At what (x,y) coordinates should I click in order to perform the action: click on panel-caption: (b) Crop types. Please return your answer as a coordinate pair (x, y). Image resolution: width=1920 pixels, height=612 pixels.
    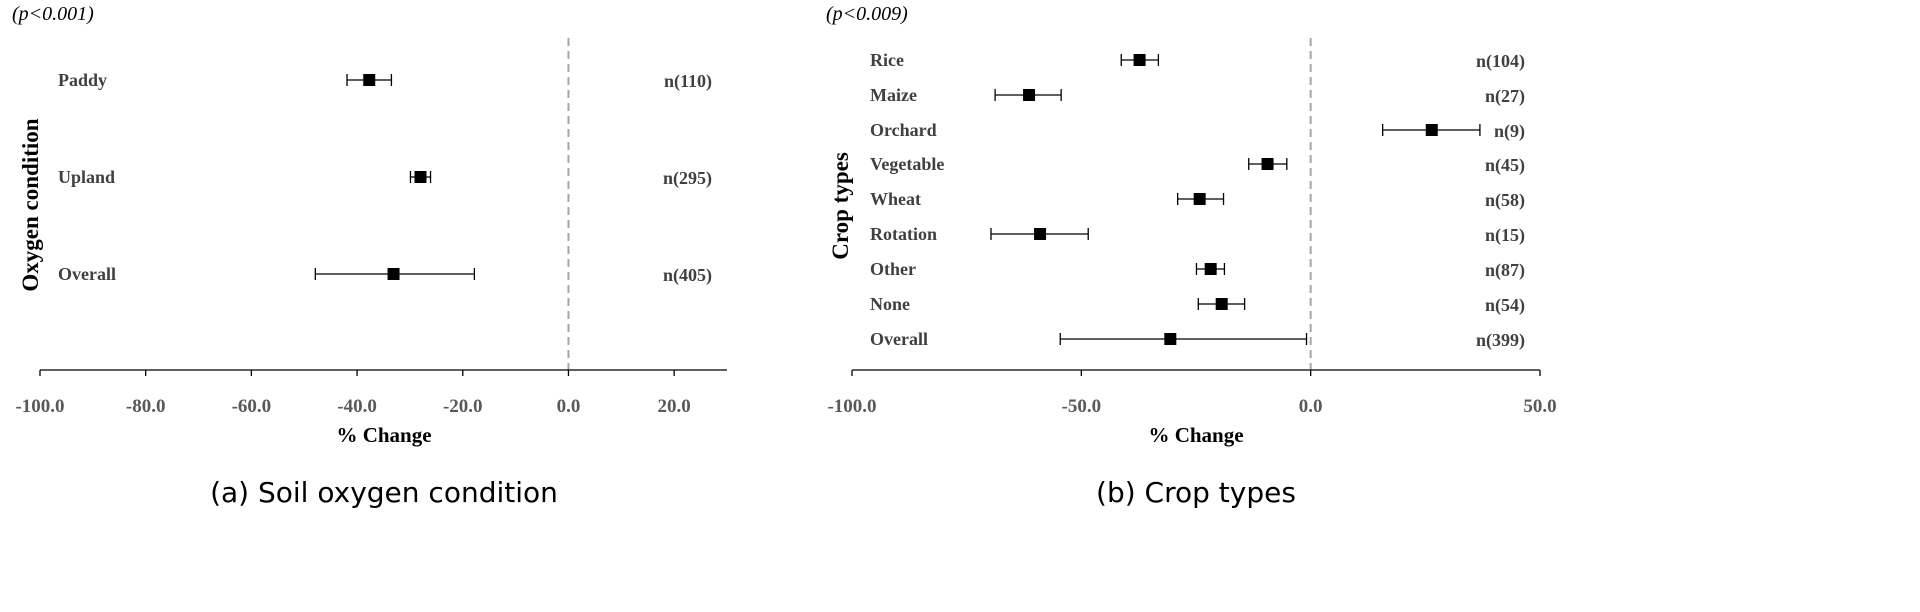
    Looking at the image, I should click on (1196, 492).